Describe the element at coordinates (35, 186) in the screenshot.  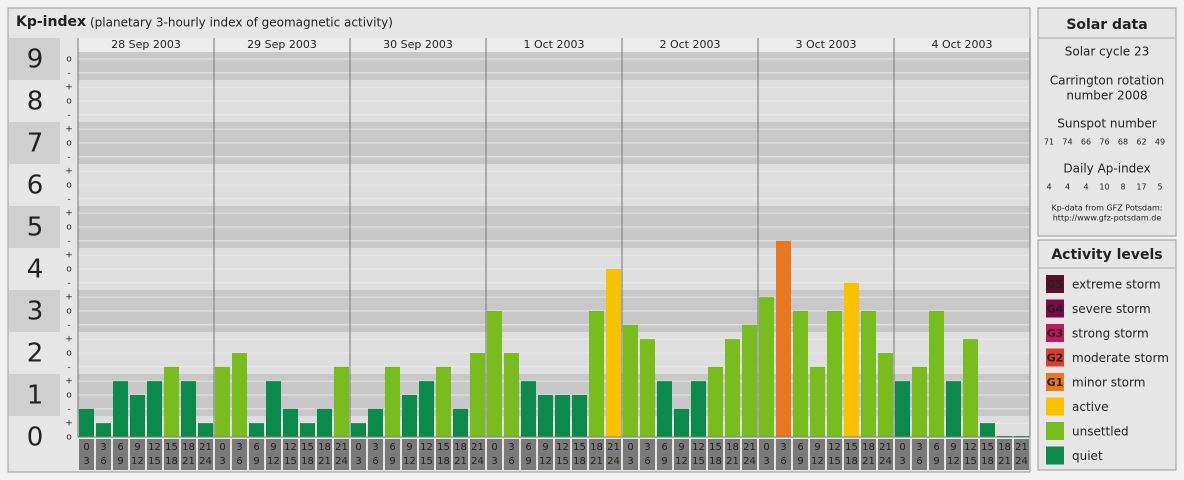
I see `y-tick-label: 6` at that location.